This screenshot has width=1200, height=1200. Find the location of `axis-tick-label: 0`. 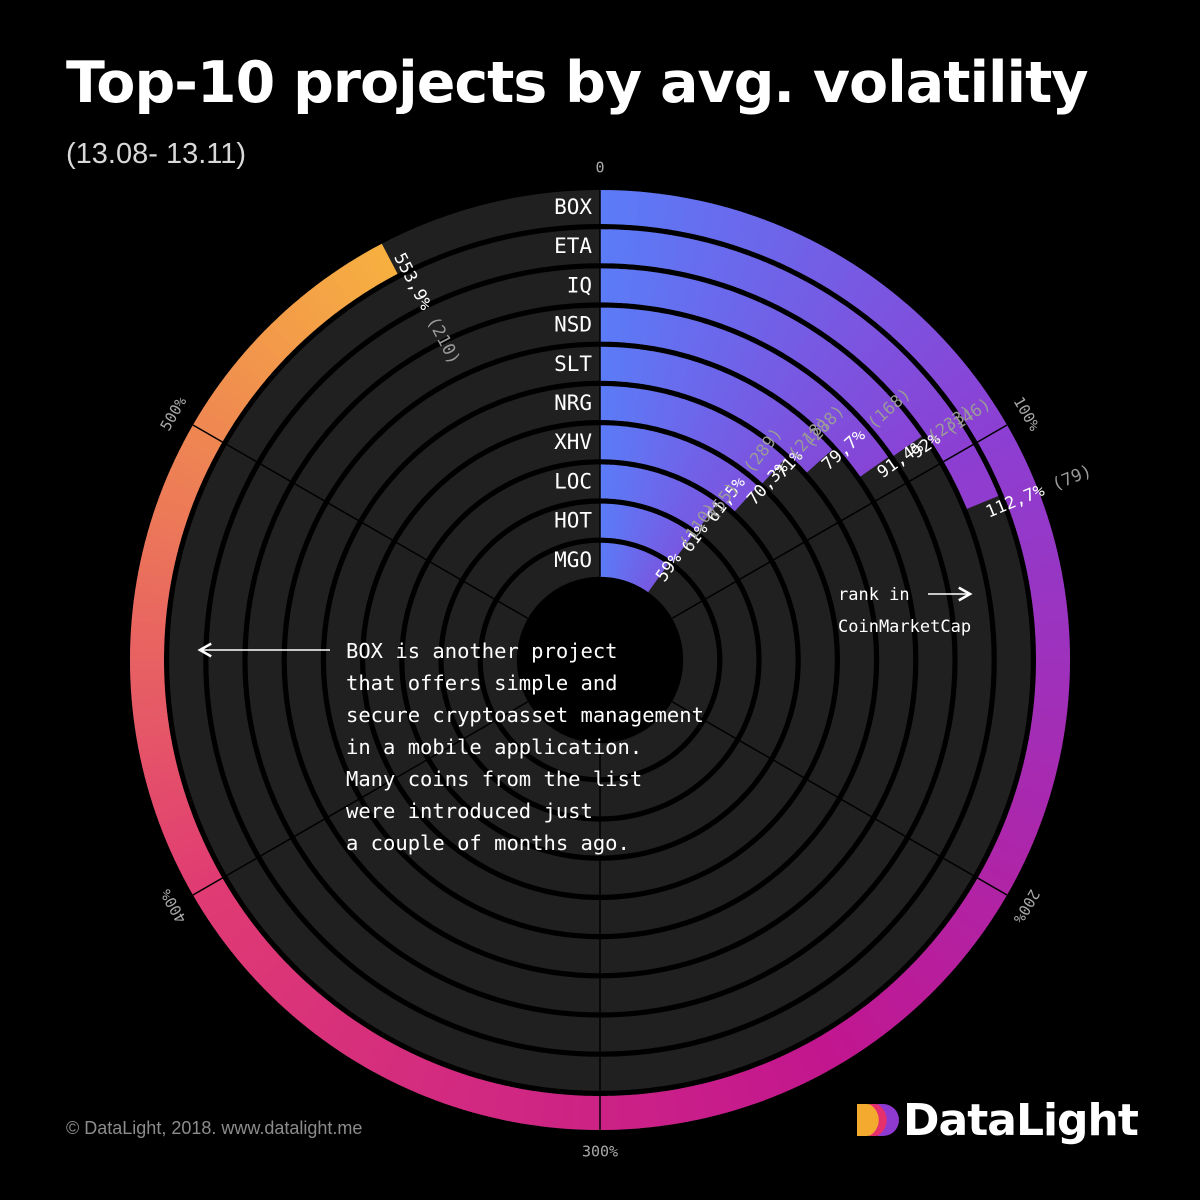

axis-tick-label: 0 is located at coordinates (599, 168).